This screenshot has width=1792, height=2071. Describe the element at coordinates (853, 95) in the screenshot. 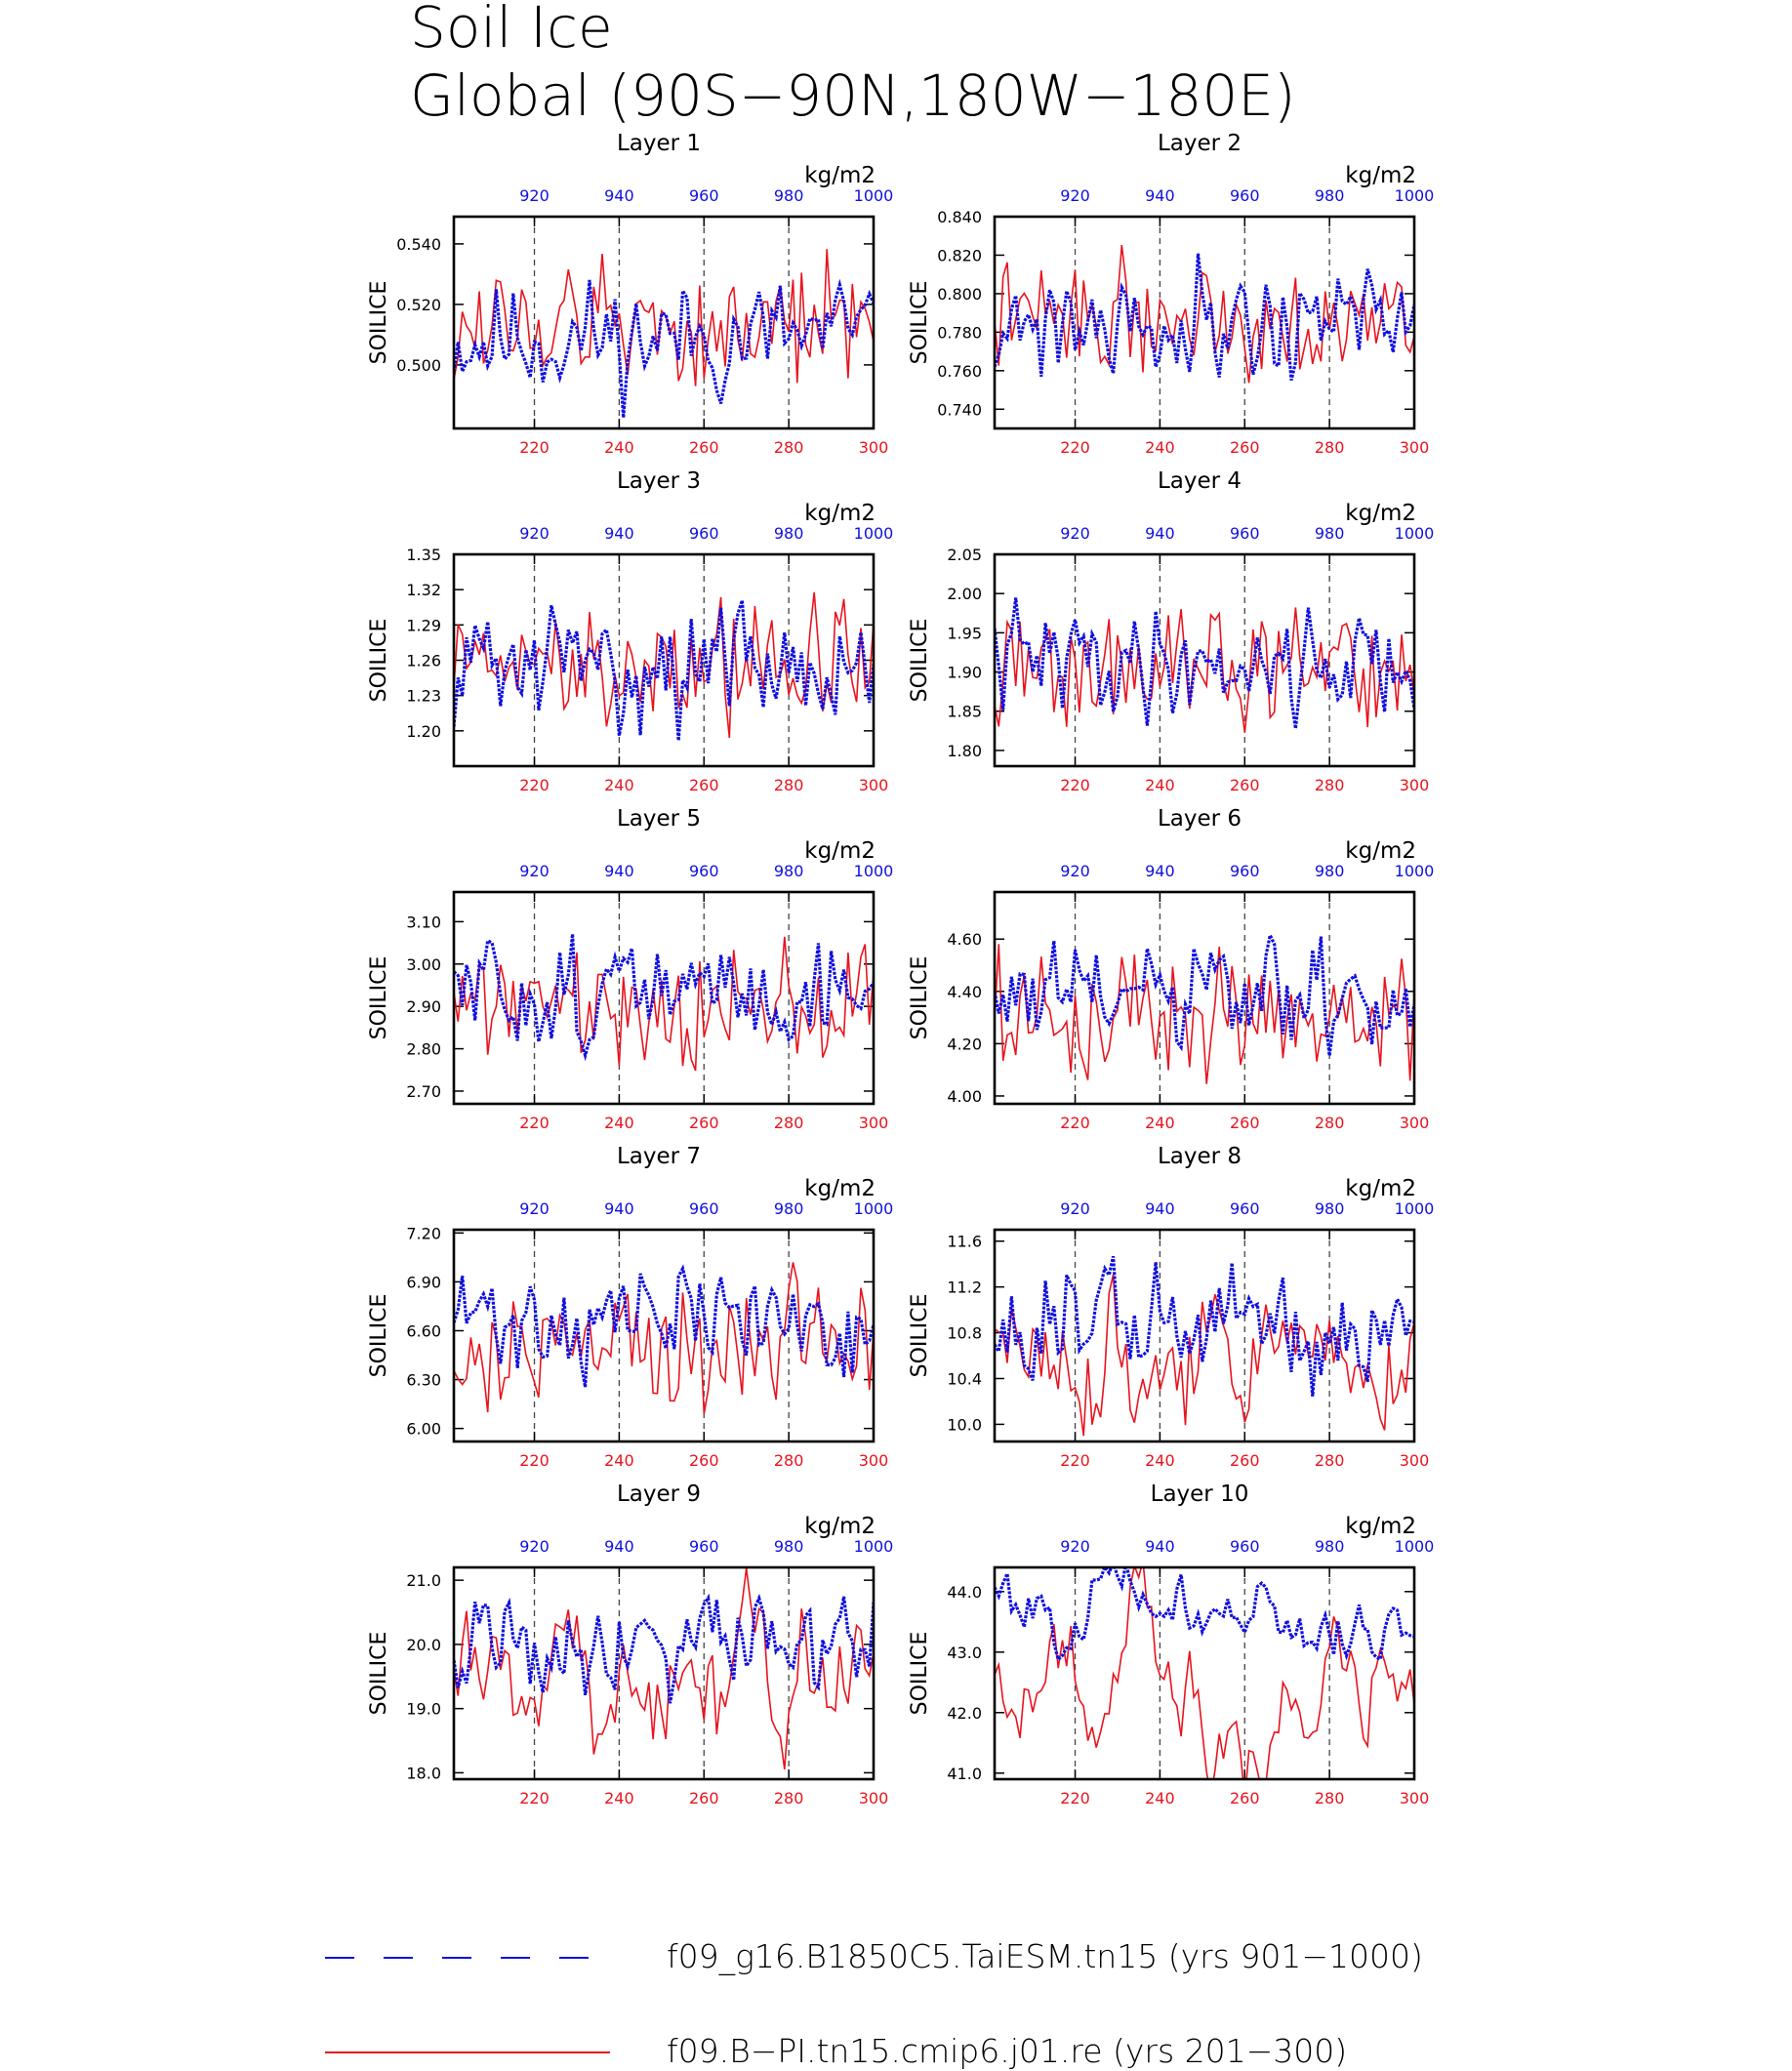

I see `figure-title-line2: Global (90S−90N,180W−180E)` at that location.